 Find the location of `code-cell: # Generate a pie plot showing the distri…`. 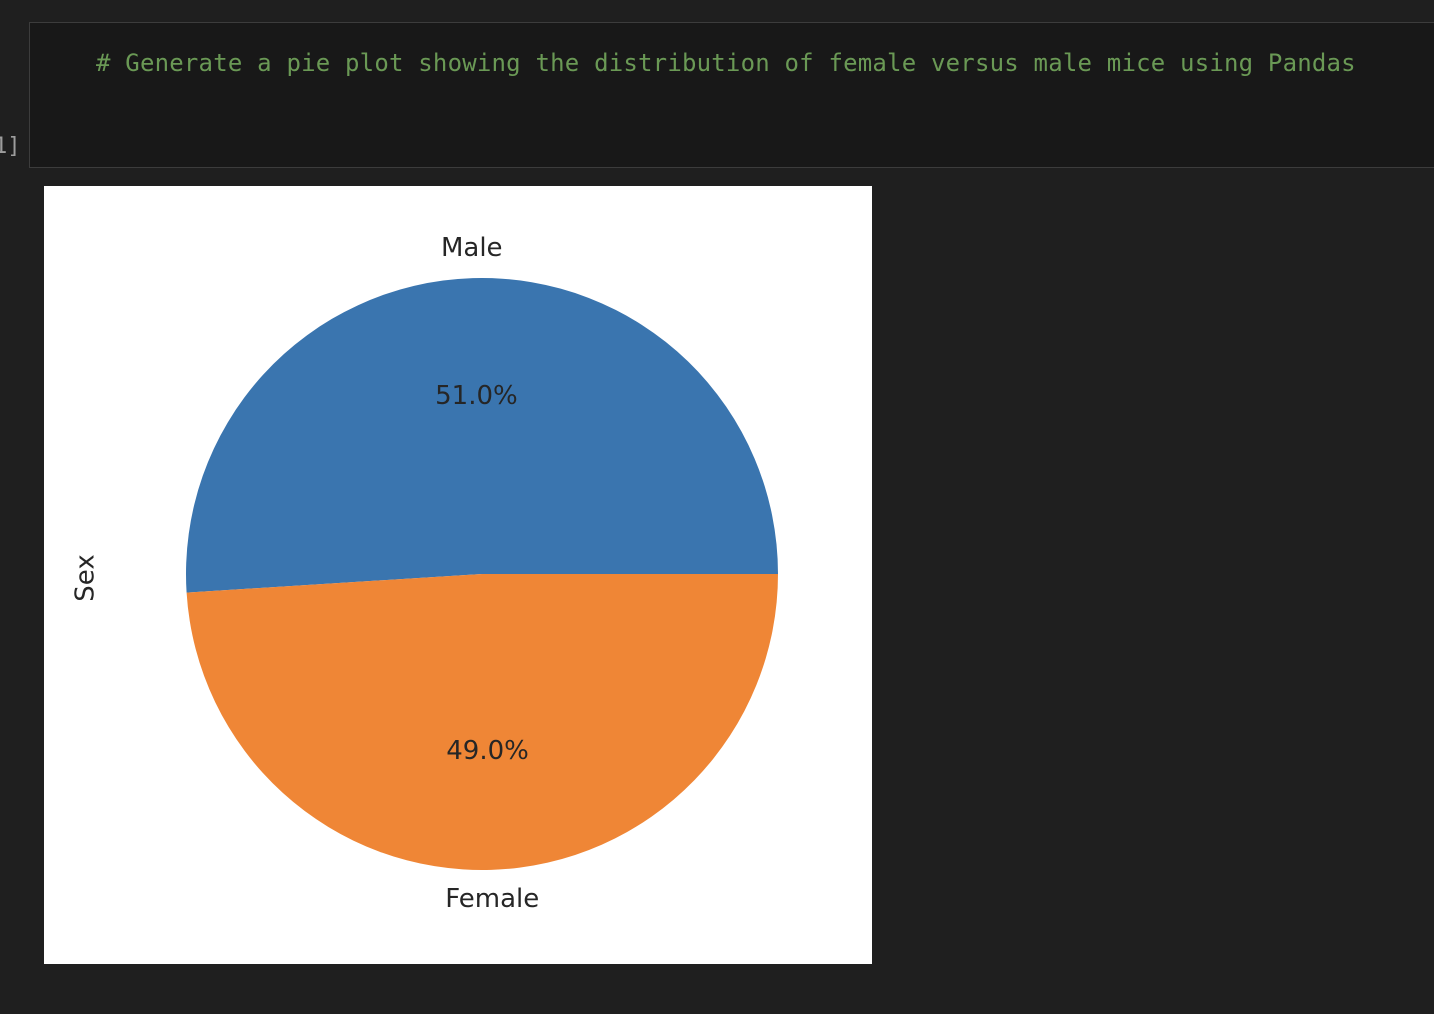

code-cell: # Generate a pie plot showing the distri… is located at coordinates (731, 95).